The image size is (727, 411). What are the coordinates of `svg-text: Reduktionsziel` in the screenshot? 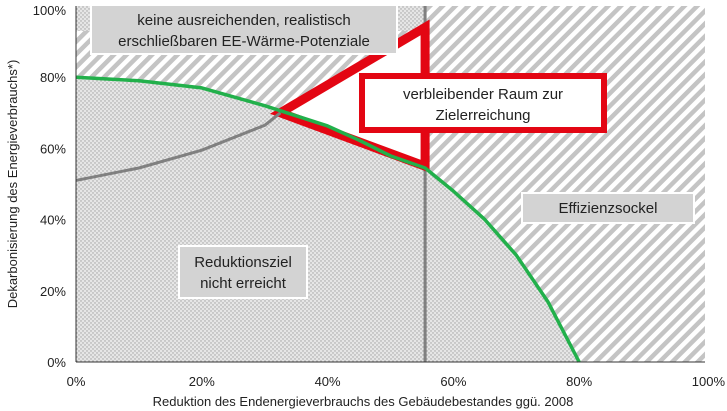 It's located at (243, 262).